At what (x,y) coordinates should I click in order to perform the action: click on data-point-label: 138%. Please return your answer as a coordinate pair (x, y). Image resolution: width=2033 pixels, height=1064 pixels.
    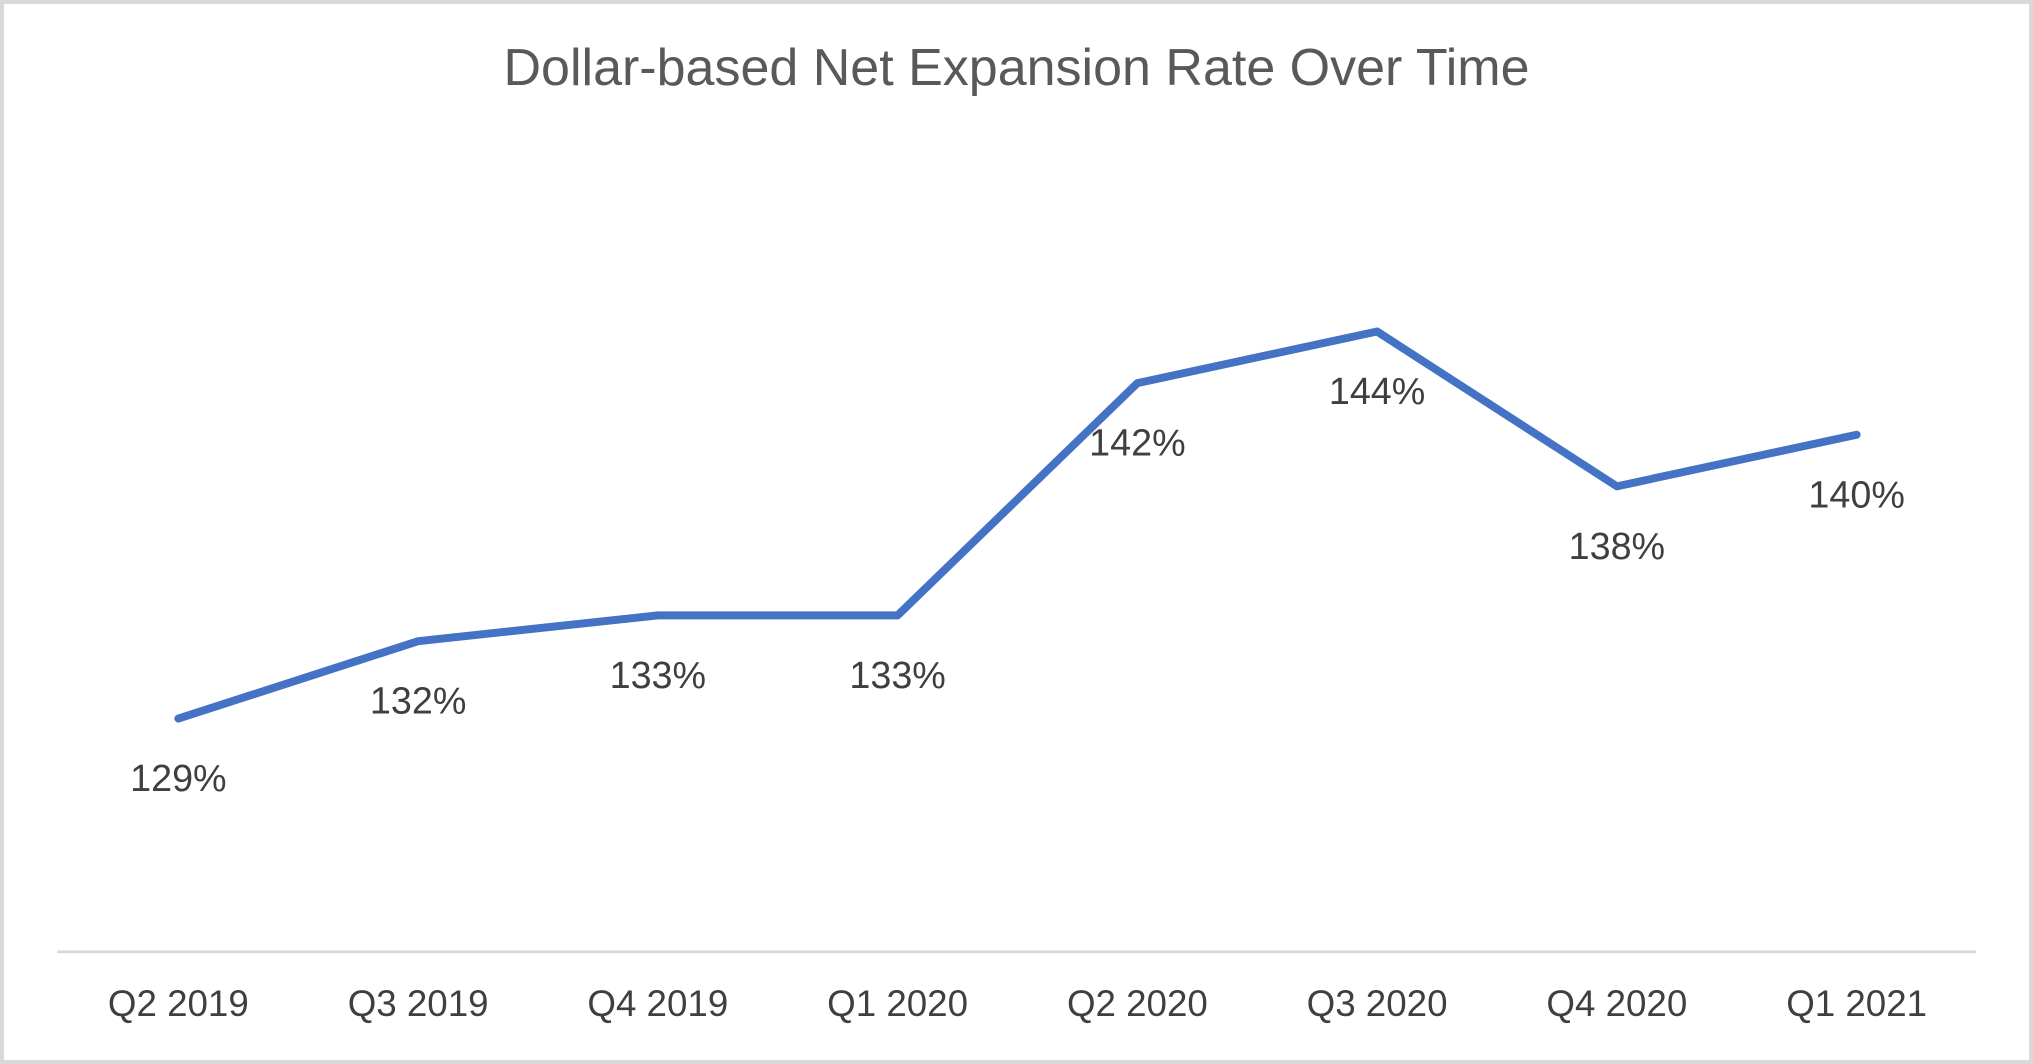
    Looking at the image, I should click on (1617, 546).